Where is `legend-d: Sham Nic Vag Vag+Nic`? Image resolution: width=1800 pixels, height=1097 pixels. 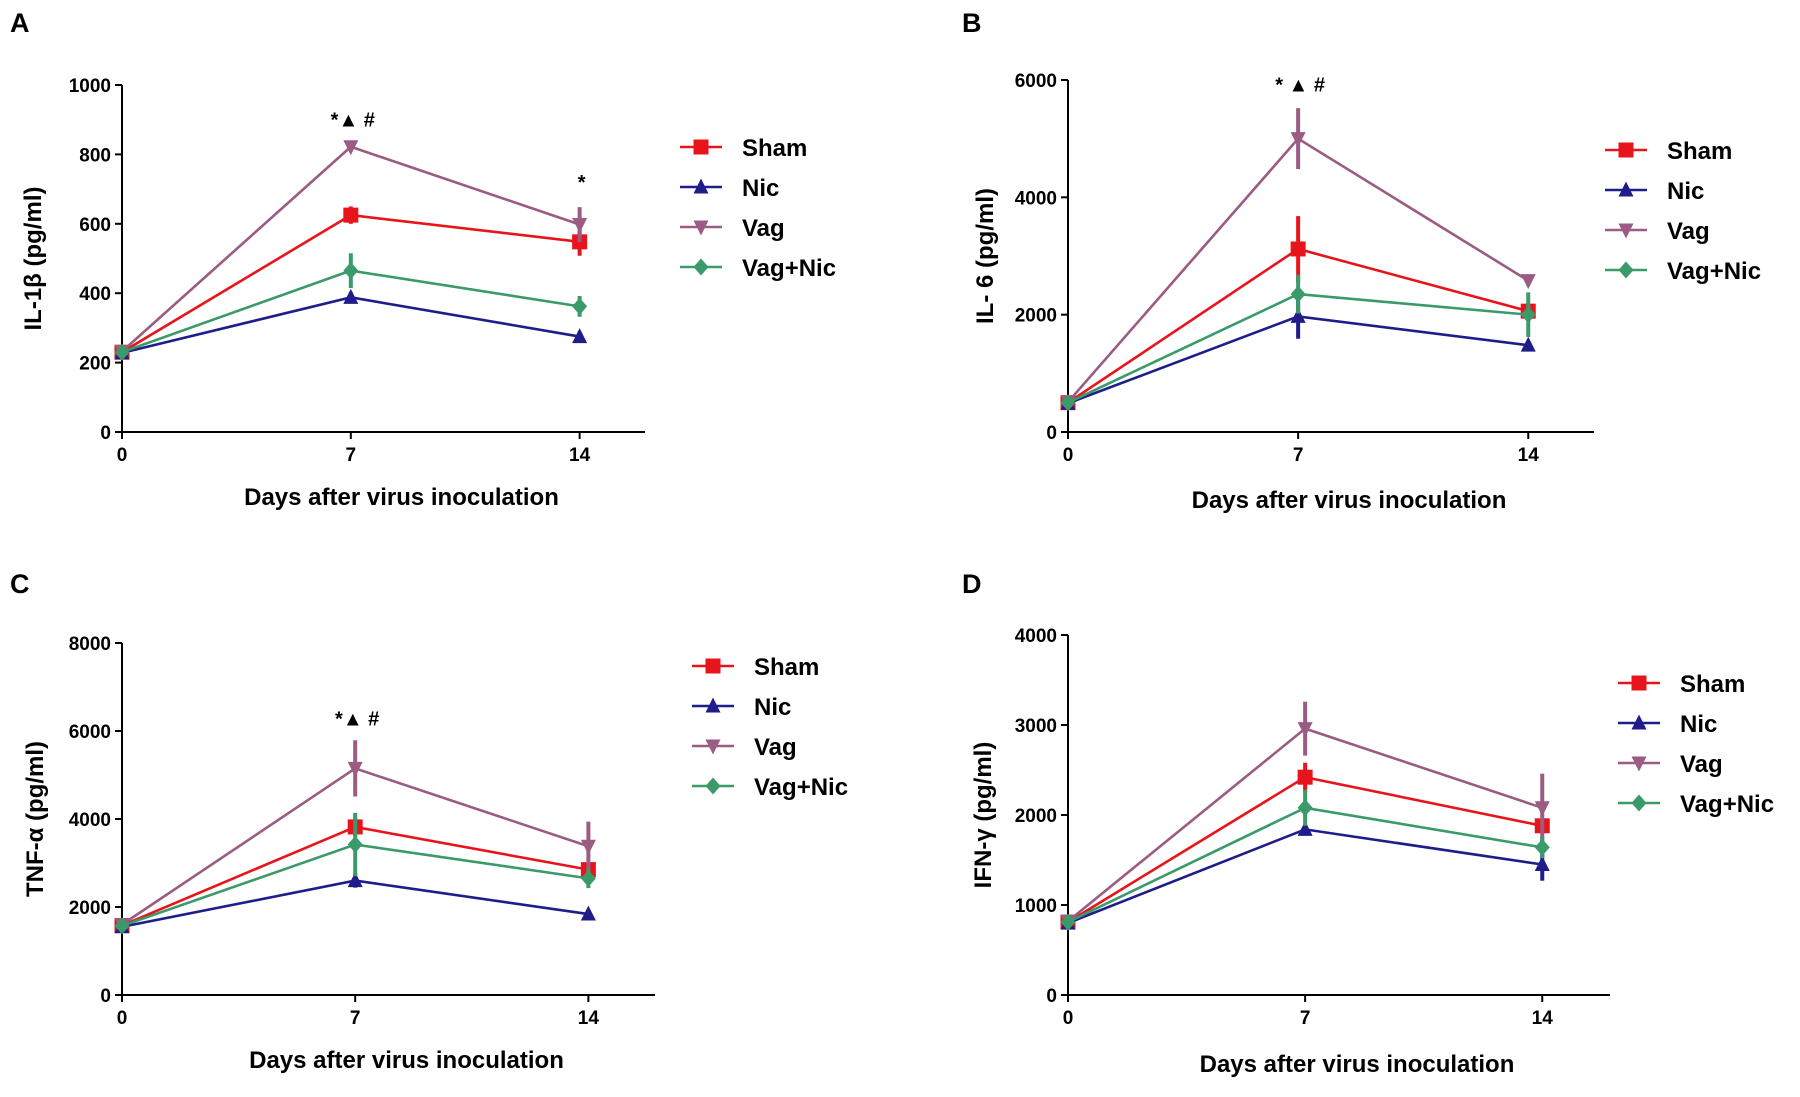 legend-d: Sham Nic Vag Vag+Nic is located at coordinates (1696, 744).